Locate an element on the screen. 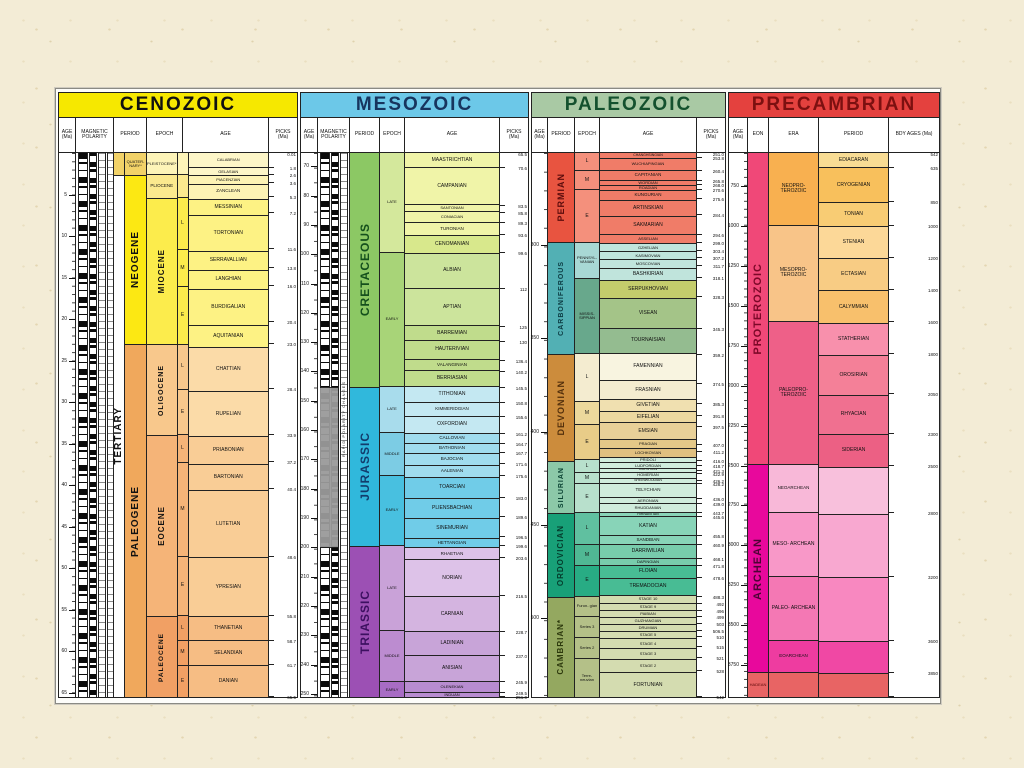  epoch-letter-label: E is located at coordinates (182, 314).